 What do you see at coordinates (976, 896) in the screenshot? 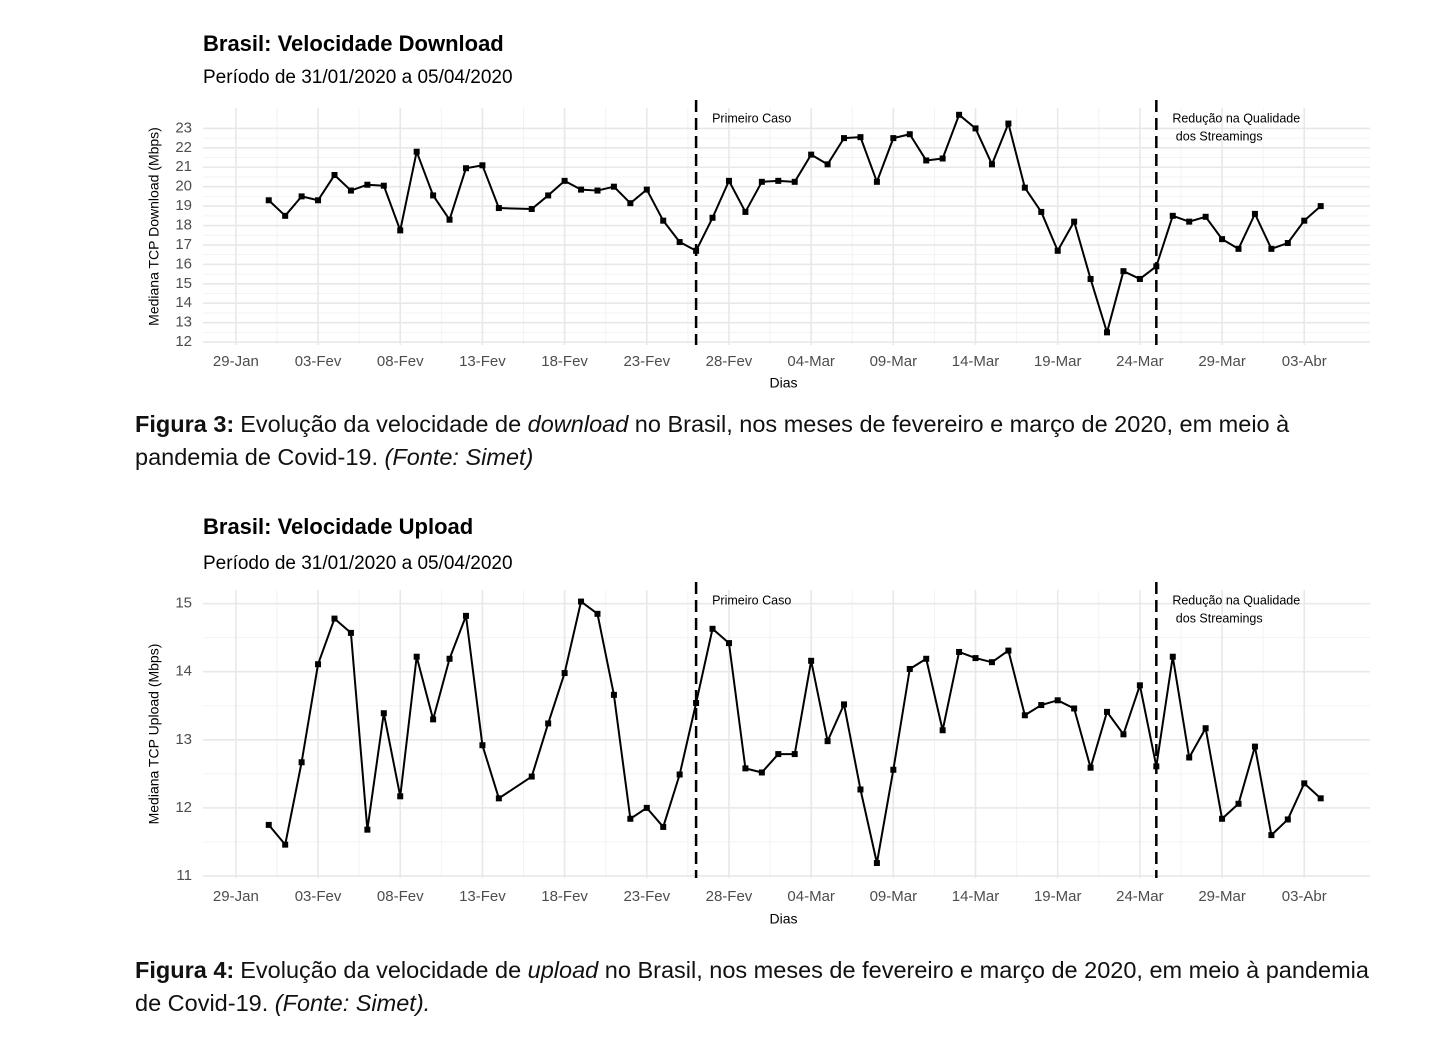
I see `x-tick-label: 14-Mar` at bounding box center [976, 896].